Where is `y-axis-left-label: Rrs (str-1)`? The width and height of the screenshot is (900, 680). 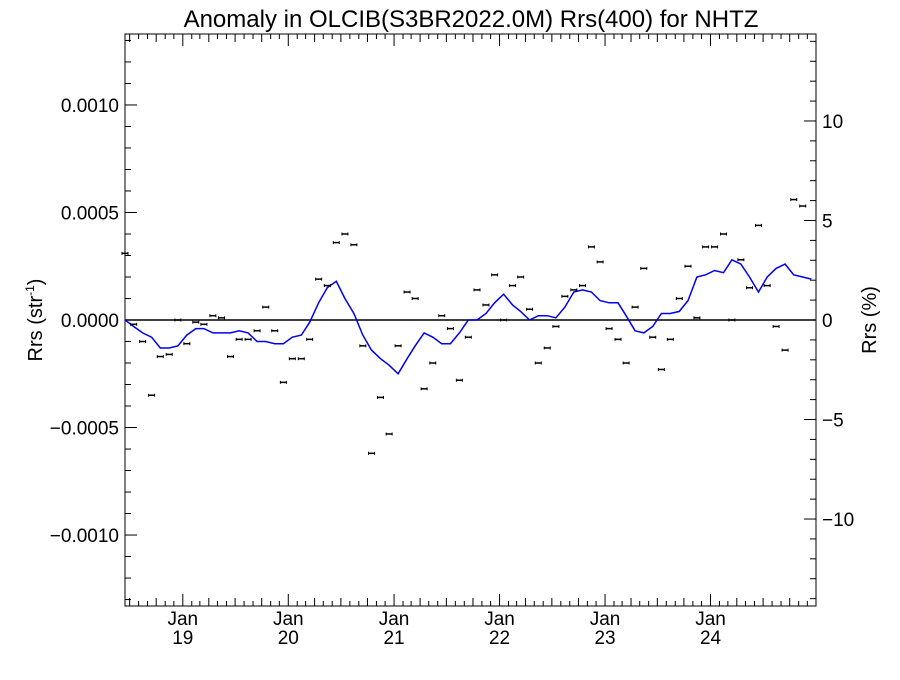
y-axis-left-label: Rrs (str-1) is located at coordinates (35, 320).